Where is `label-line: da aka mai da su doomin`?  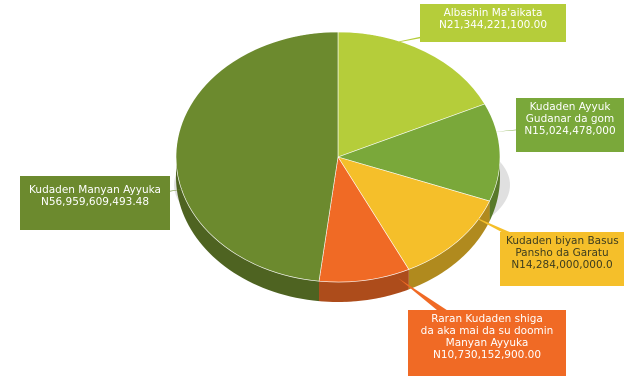
label-line: da aka mai da su doomin is located at coordinates (487, 331).